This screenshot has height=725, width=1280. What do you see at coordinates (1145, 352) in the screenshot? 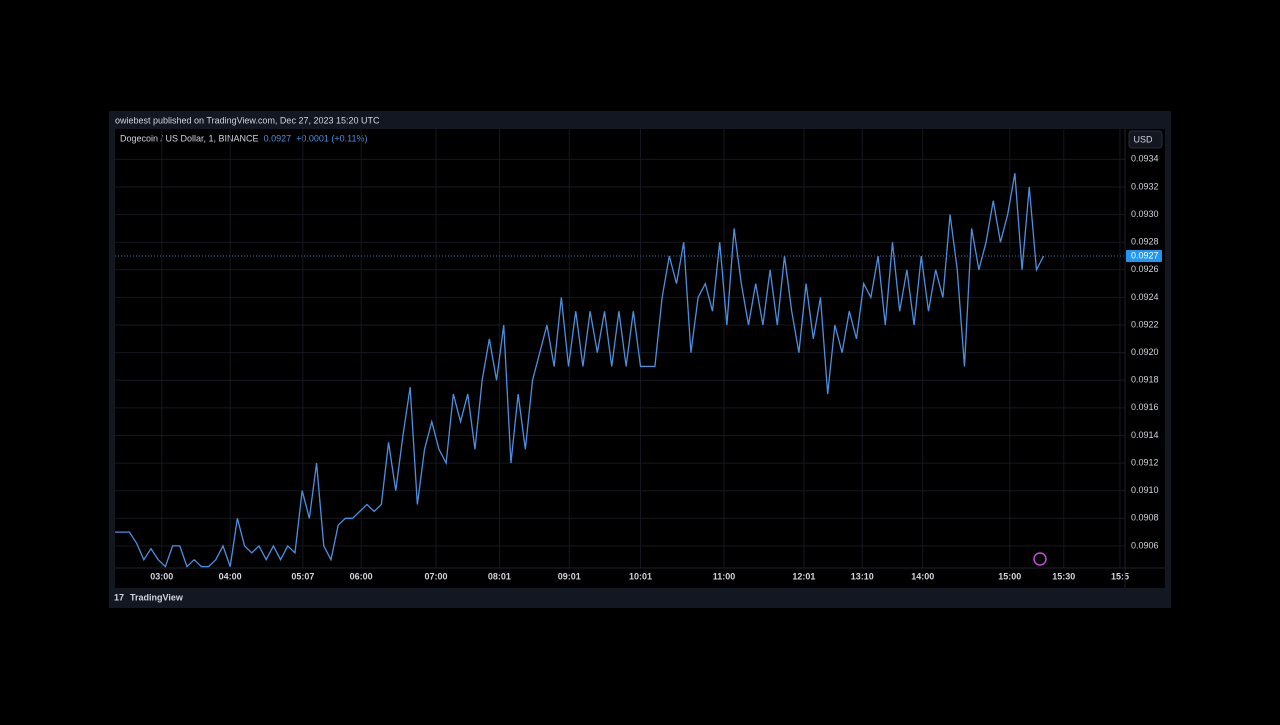
I see `y-tick-label: 0.0920` at bounding box center [1145, 352].